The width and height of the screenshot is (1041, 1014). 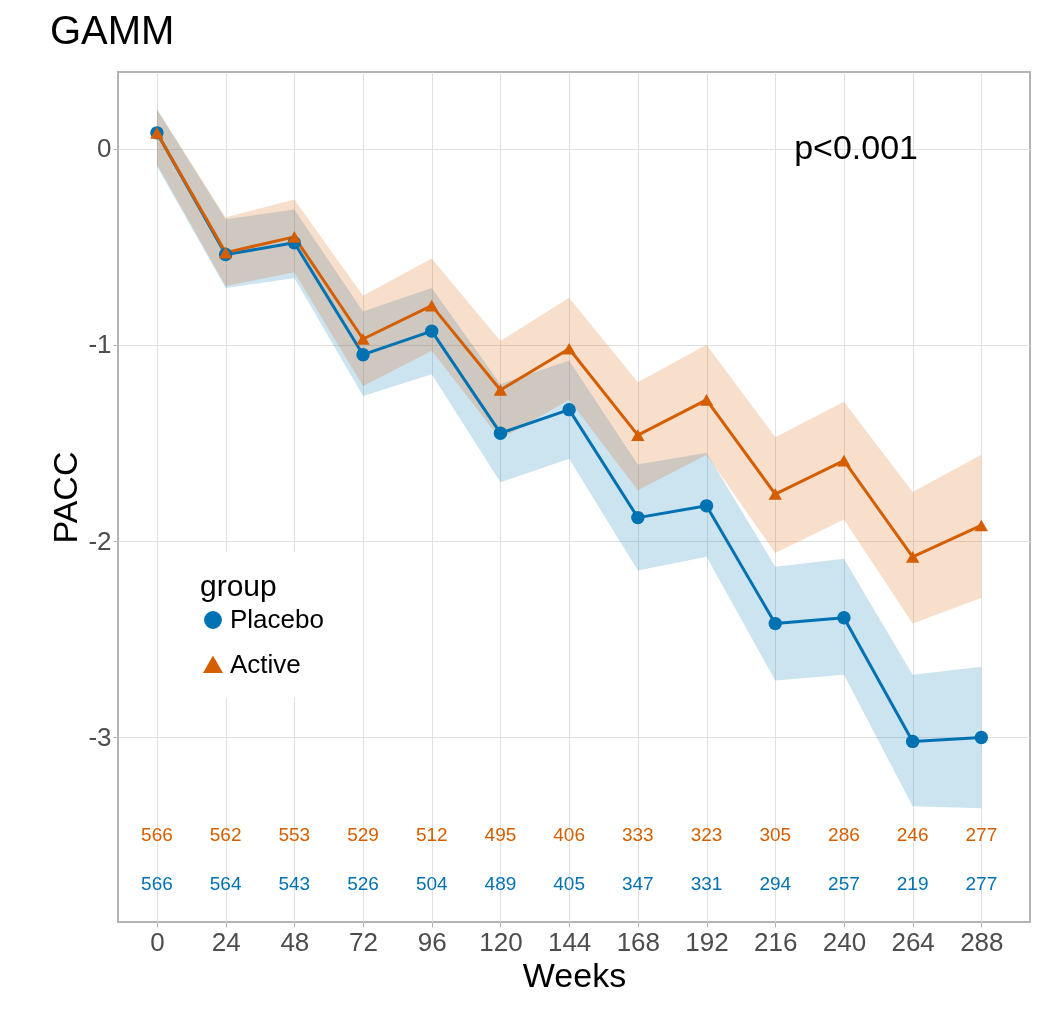 I want to click on legend-label: Placebo, so click(x=277, y=619).